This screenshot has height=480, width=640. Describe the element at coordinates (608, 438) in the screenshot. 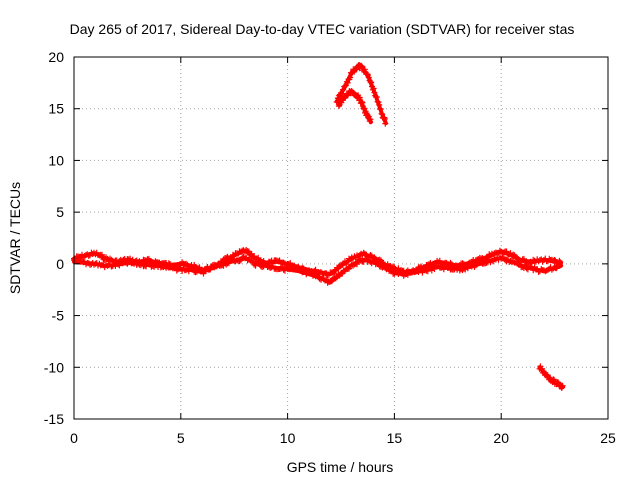

I see `x-tick-label: 25` at that location.